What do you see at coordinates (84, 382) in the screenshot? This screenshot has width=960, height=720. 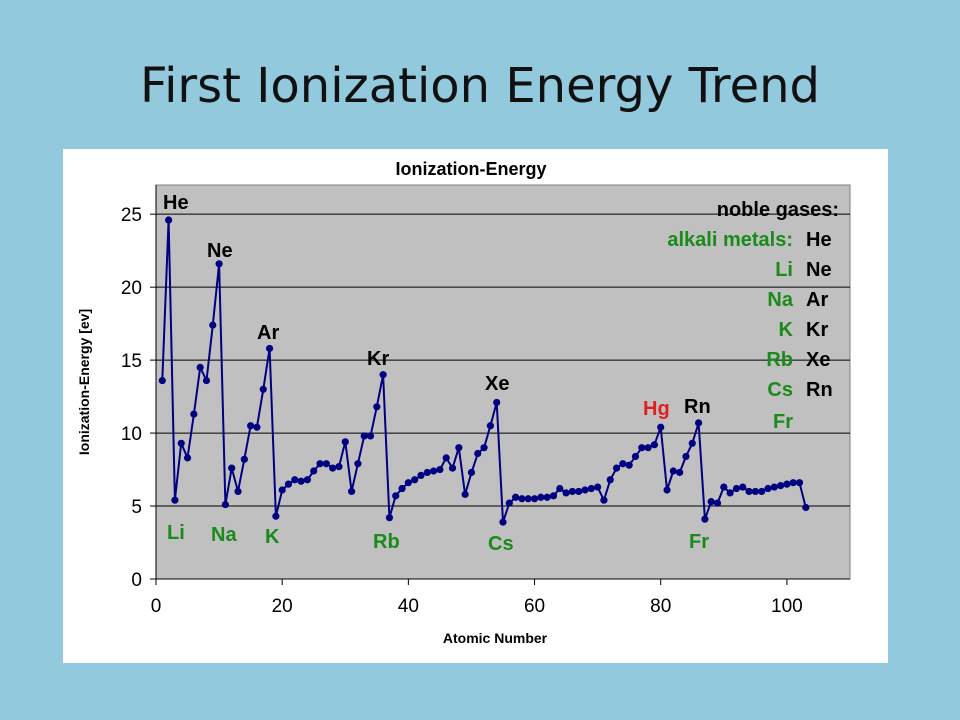 I see `y-axis-label: Ionization-Energy [ev]` at bounding box center [84, 382].